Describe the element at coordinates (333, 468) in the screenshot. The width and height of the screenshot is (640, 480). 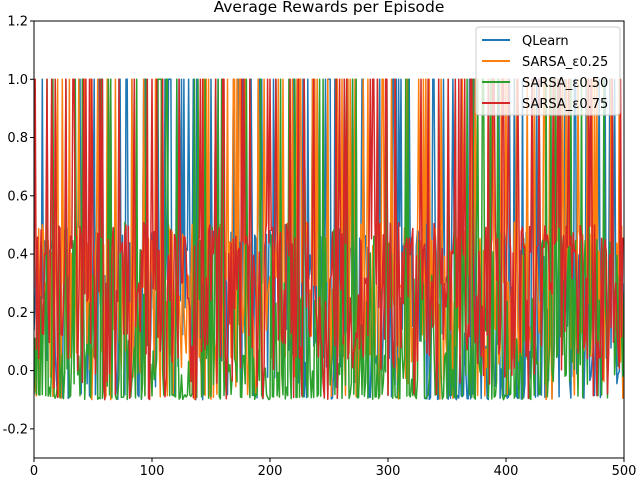
I see `x-axis: 0 100 200 300 400 500` at that location.